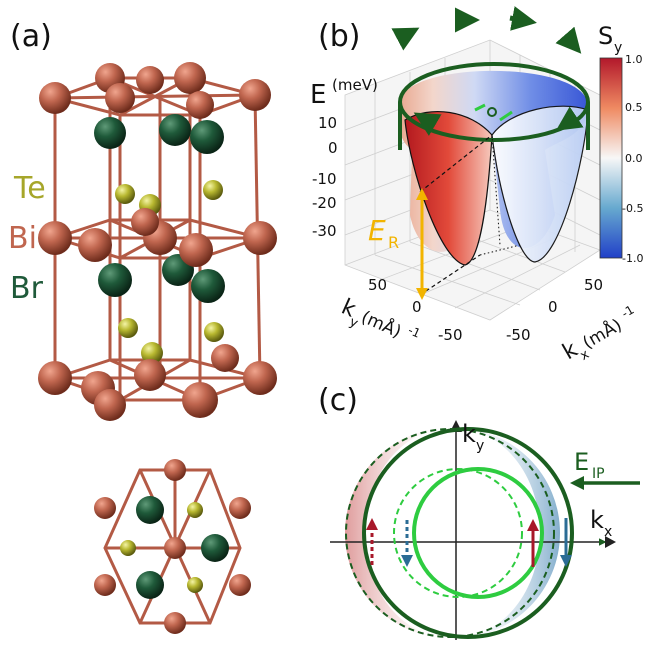  What do you see at coordinates (487, 71) in the screenshot?
I see `spin-arrows-outer` at bounding box center [487, 71].